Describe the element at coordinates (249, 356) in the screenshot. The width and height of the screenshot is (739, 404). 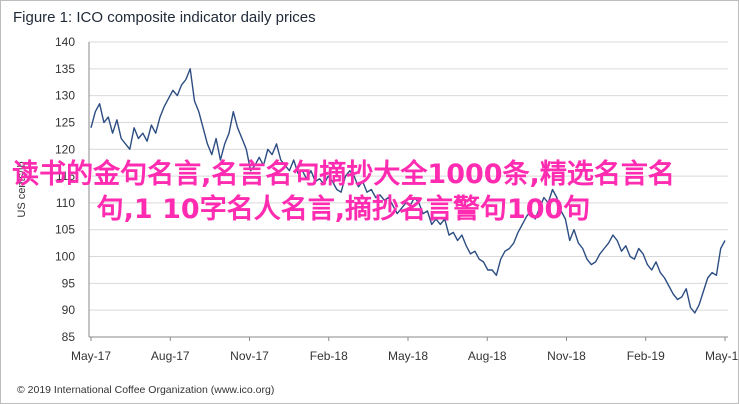
I see `x-tick-label: Nov-17` at that location.